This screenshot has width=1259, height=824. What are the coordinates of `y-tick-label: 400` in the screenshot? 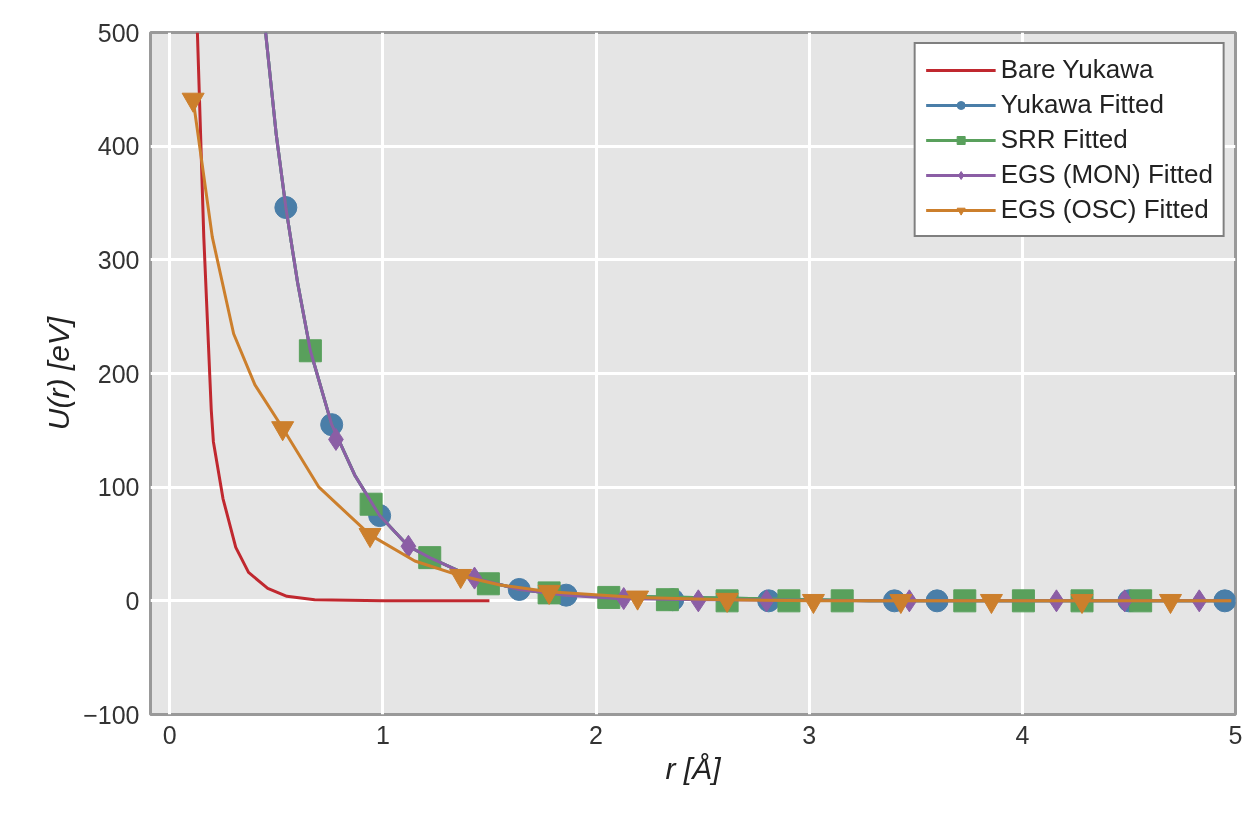 It's located at (118, 146).